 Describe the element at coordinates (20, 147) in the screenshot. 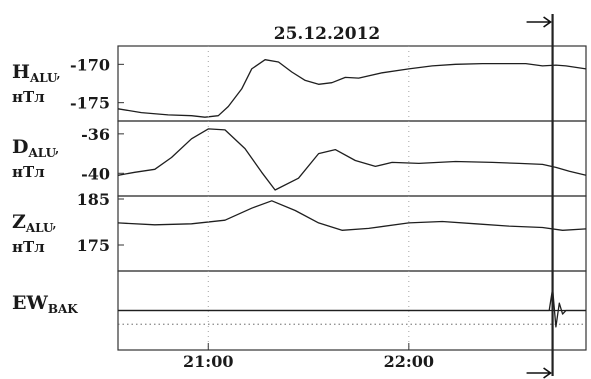

I see `label-main: D` at that location.